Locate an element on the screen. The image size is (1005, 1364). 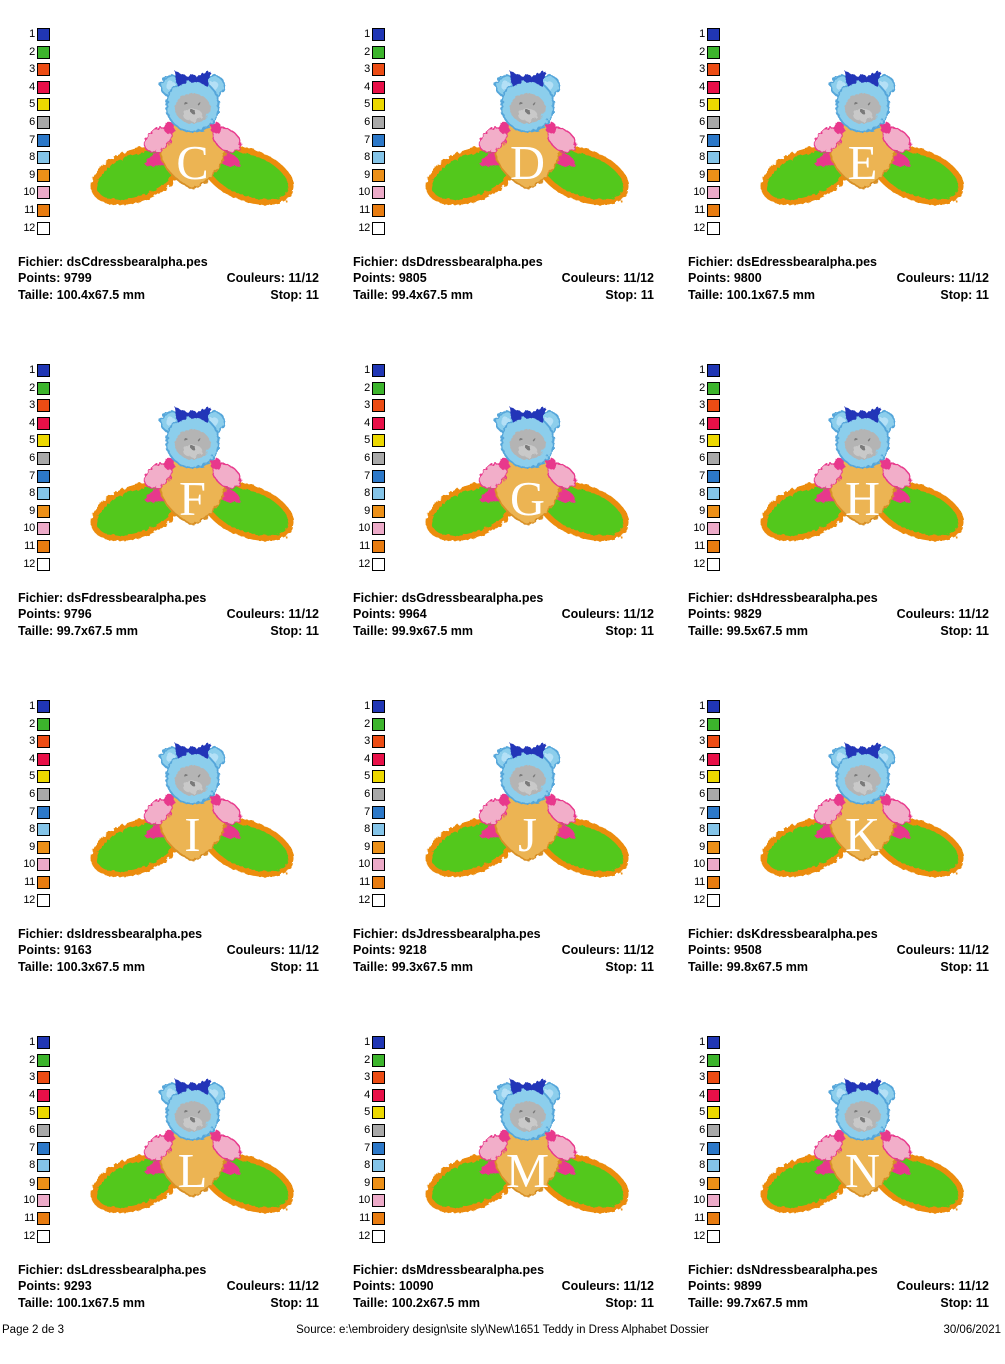
bear-bow-knot is located at coordinates (192, 1086).